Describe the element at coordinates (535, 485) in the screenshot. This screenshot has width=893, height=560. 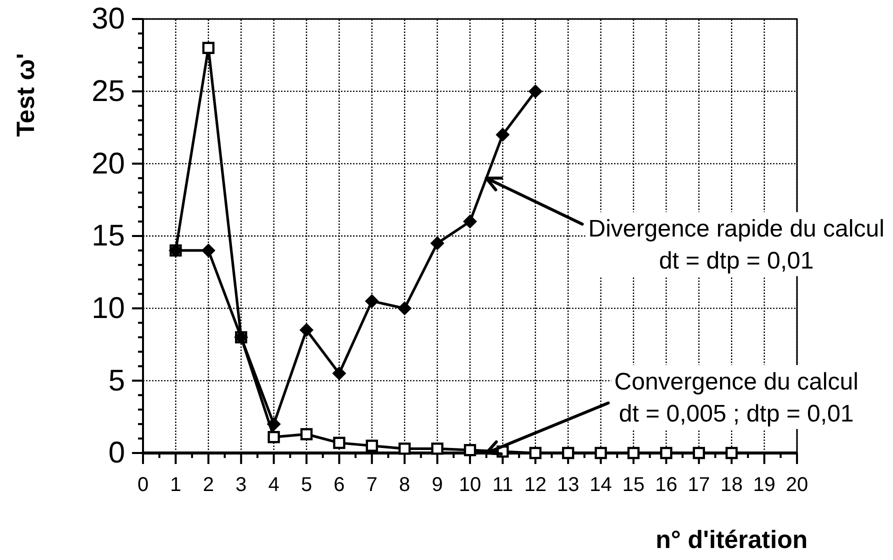
I see `x-tick-label: 12` at that location.